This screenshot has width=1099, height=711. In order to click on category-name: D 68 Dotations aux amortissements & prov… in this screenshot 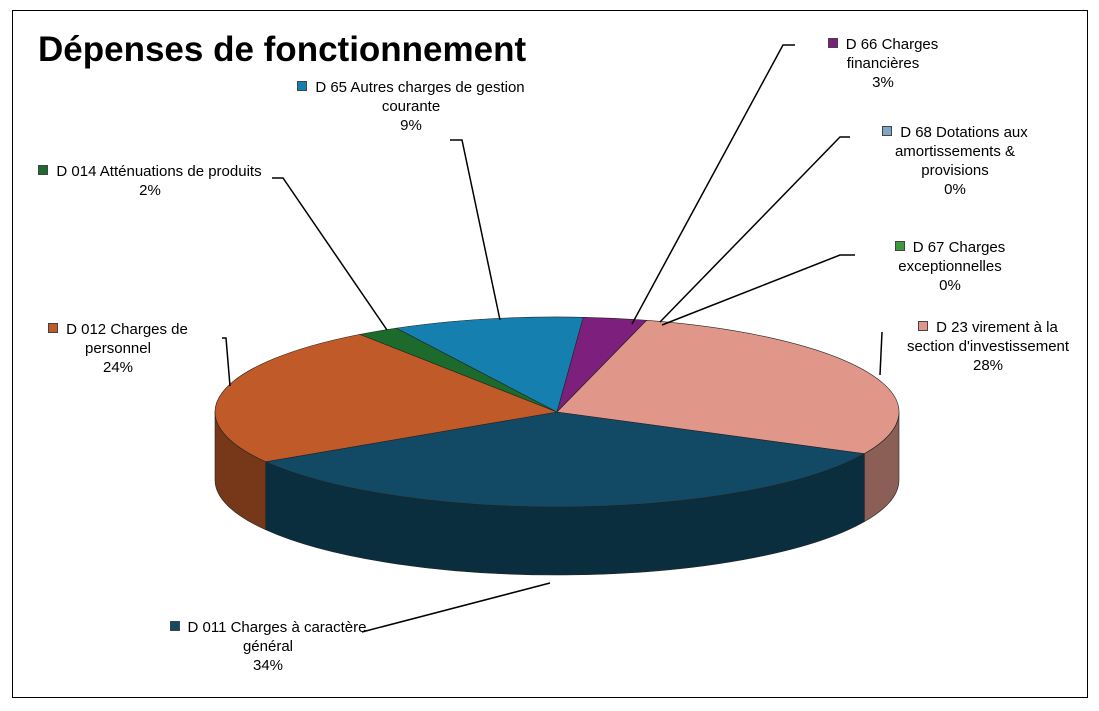, I will do `click(961, 151)`.